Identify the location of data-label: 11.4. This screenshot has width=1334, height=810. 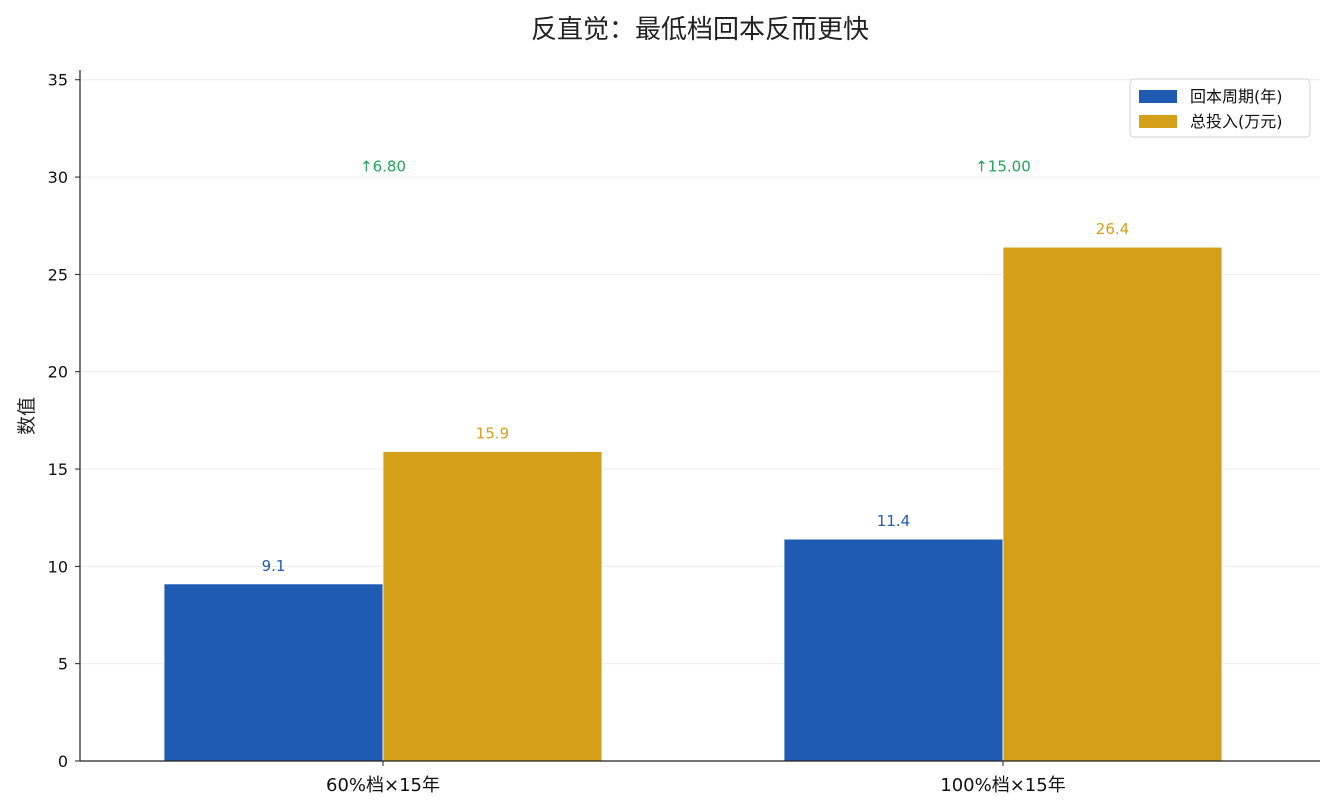
(893, 521).